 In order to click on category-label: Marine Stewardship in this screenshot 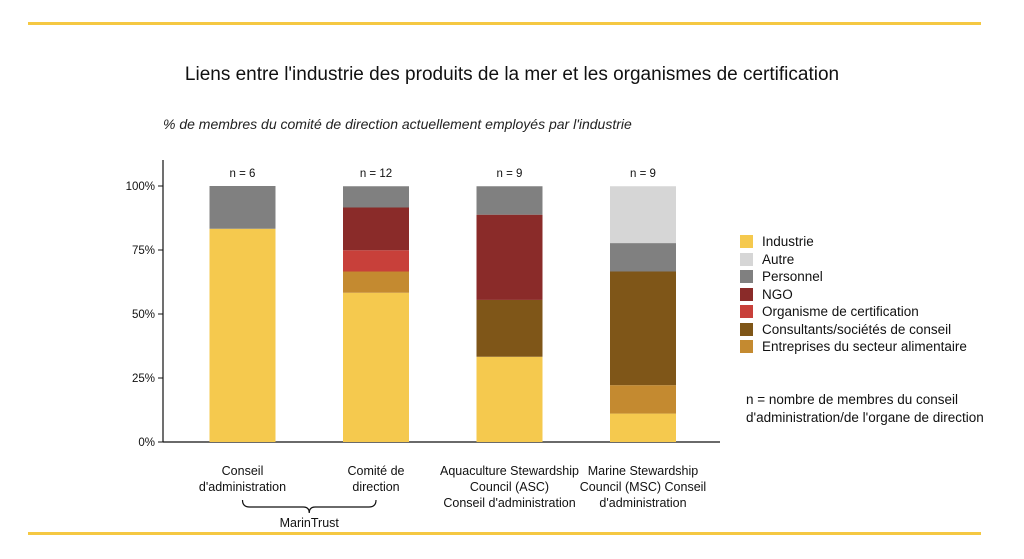, I will do `click(643, 471)`.